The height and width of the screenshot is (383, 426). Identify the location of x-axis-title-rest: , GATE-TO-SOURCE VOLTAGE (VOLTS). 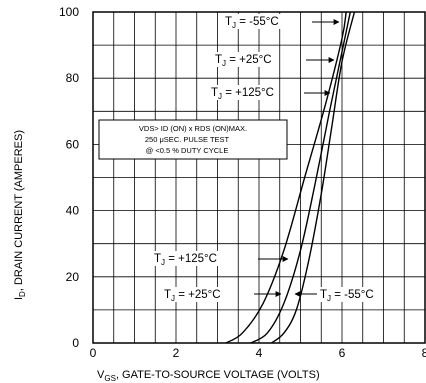
(218, 375).